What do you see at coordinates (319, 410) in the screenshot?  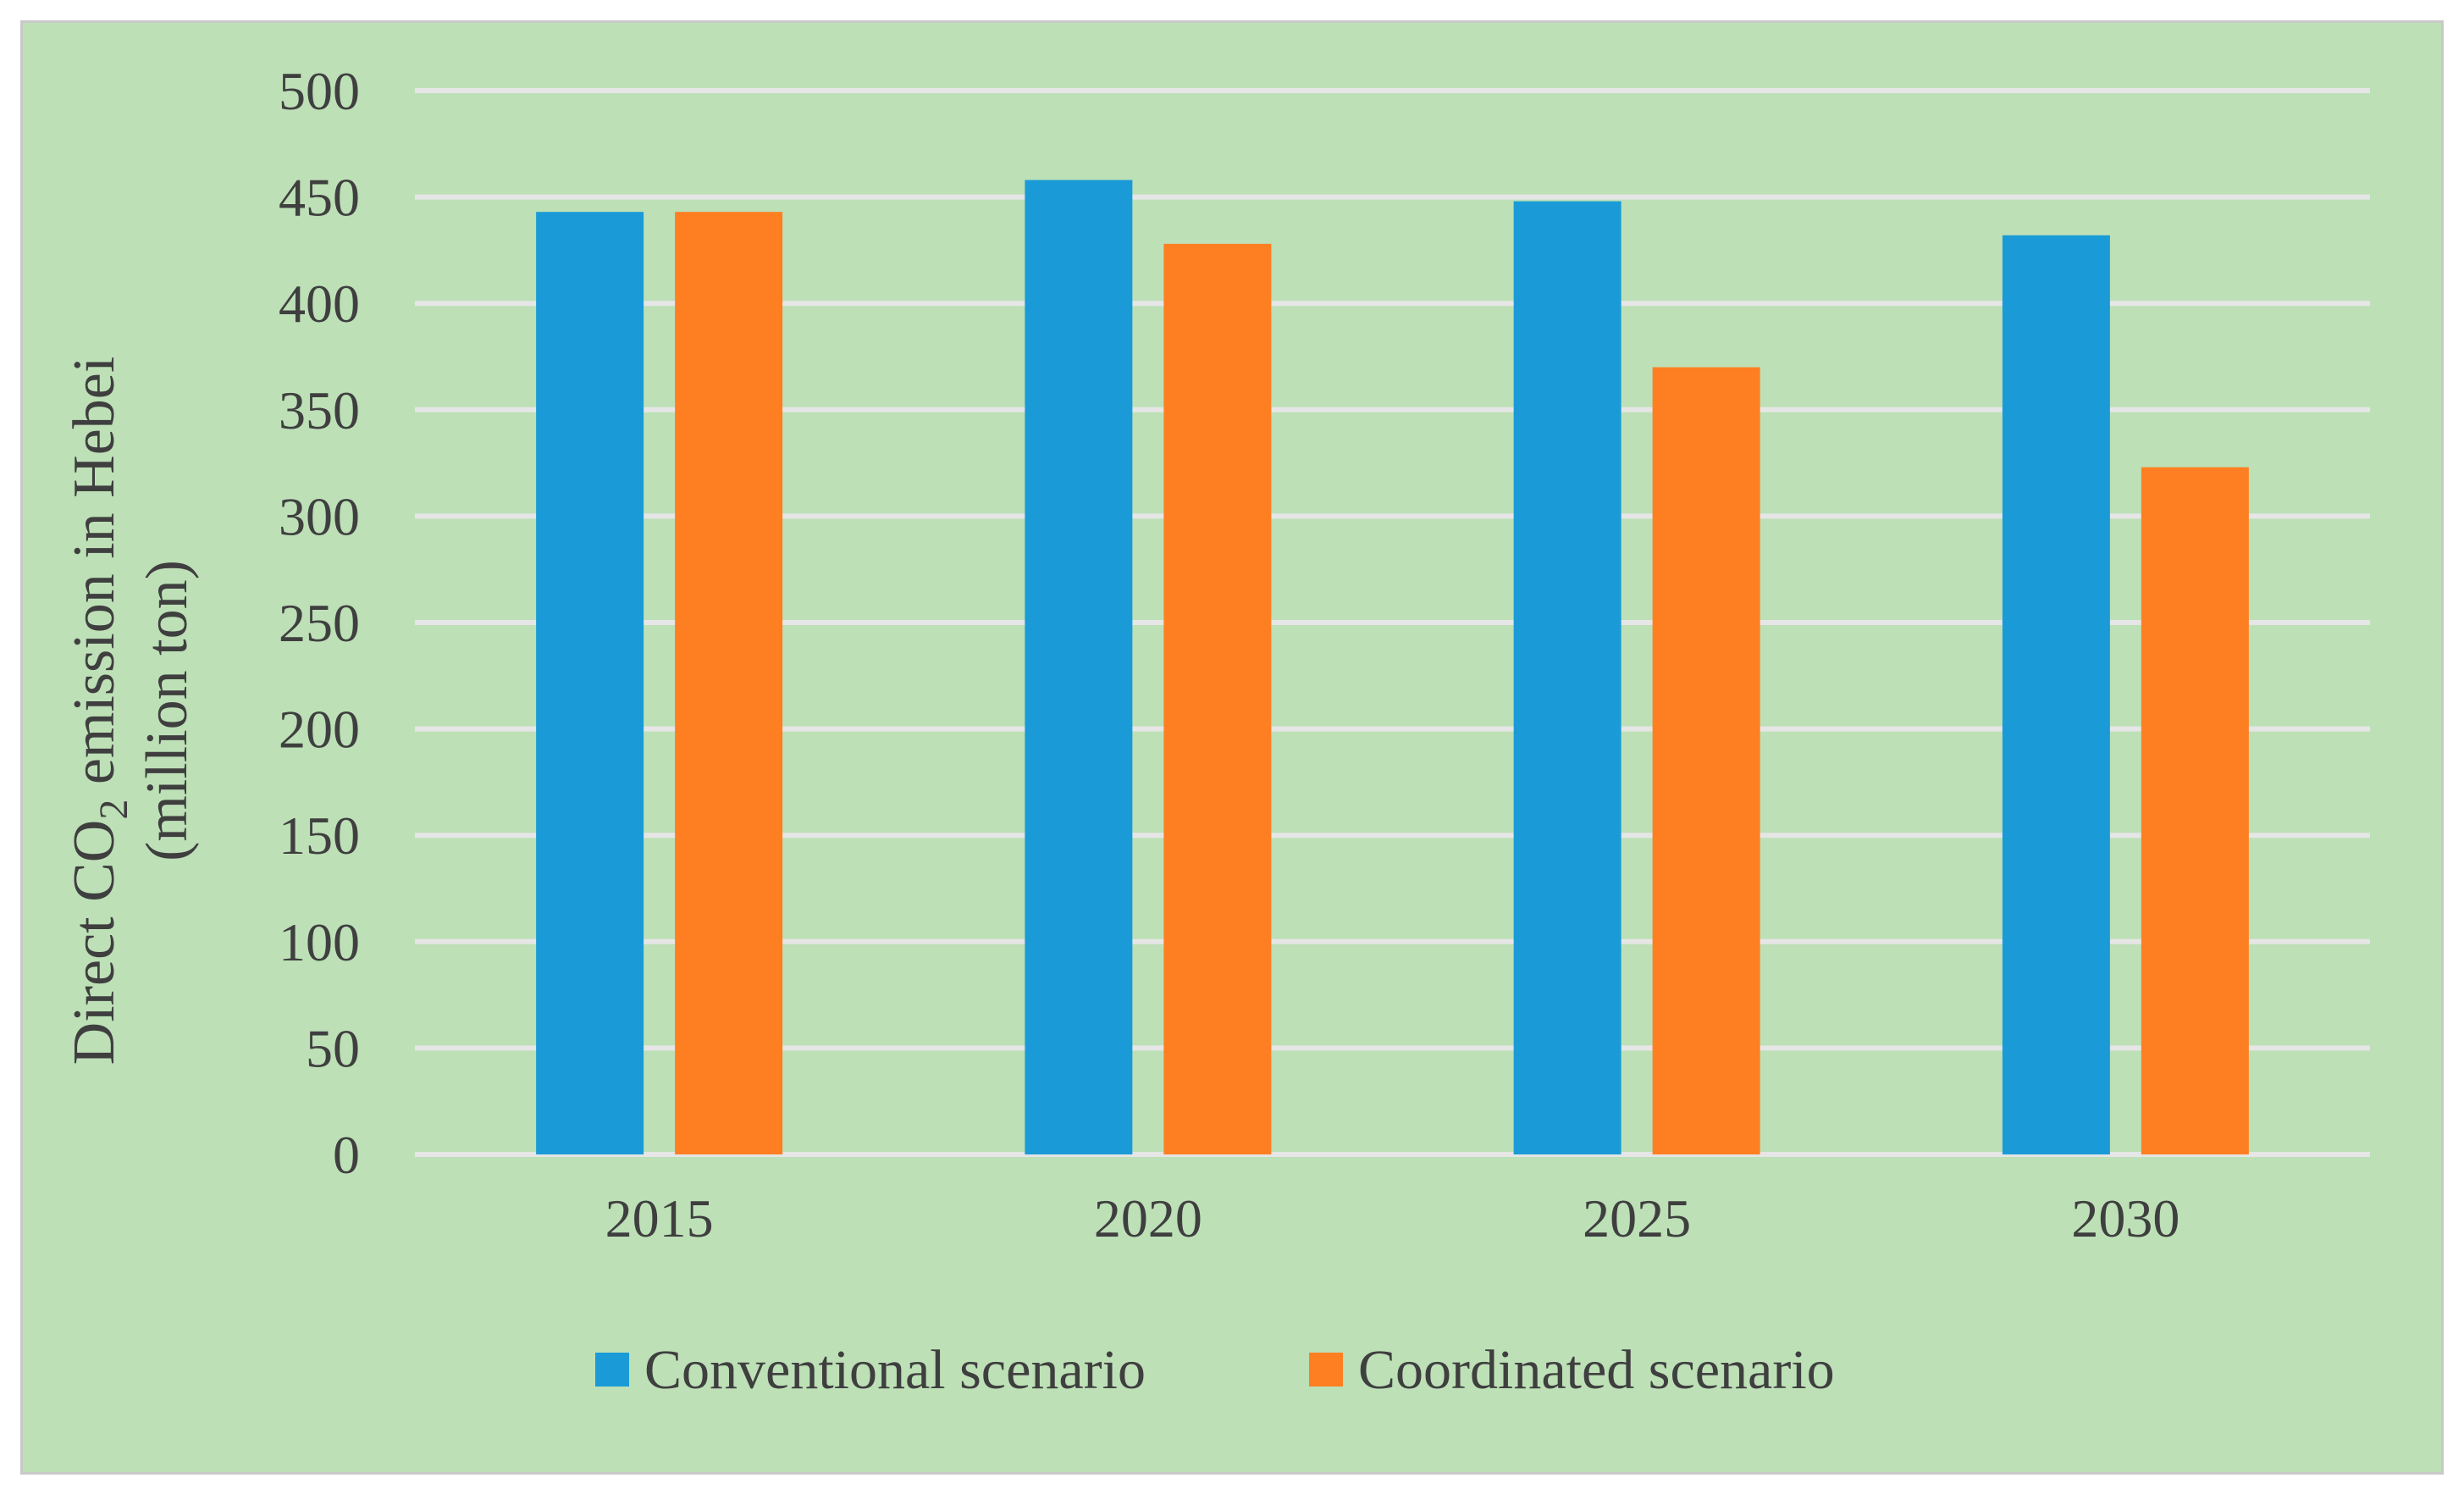 I see `y-tick-label: 350` at bounding box center [319, 410].